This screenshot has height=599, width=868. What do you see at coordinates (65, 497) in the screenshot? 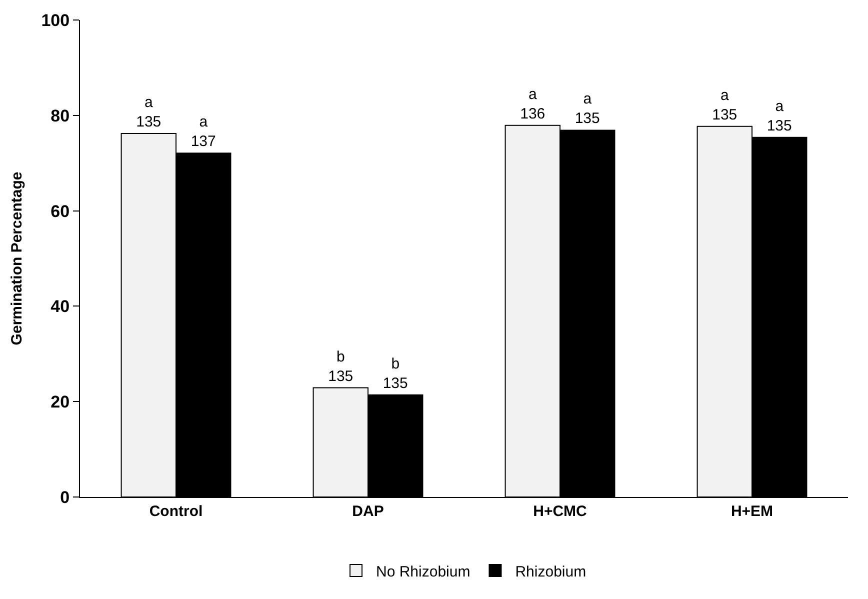
I see `y-tick-label: 0` at bounding box center [65, 497].